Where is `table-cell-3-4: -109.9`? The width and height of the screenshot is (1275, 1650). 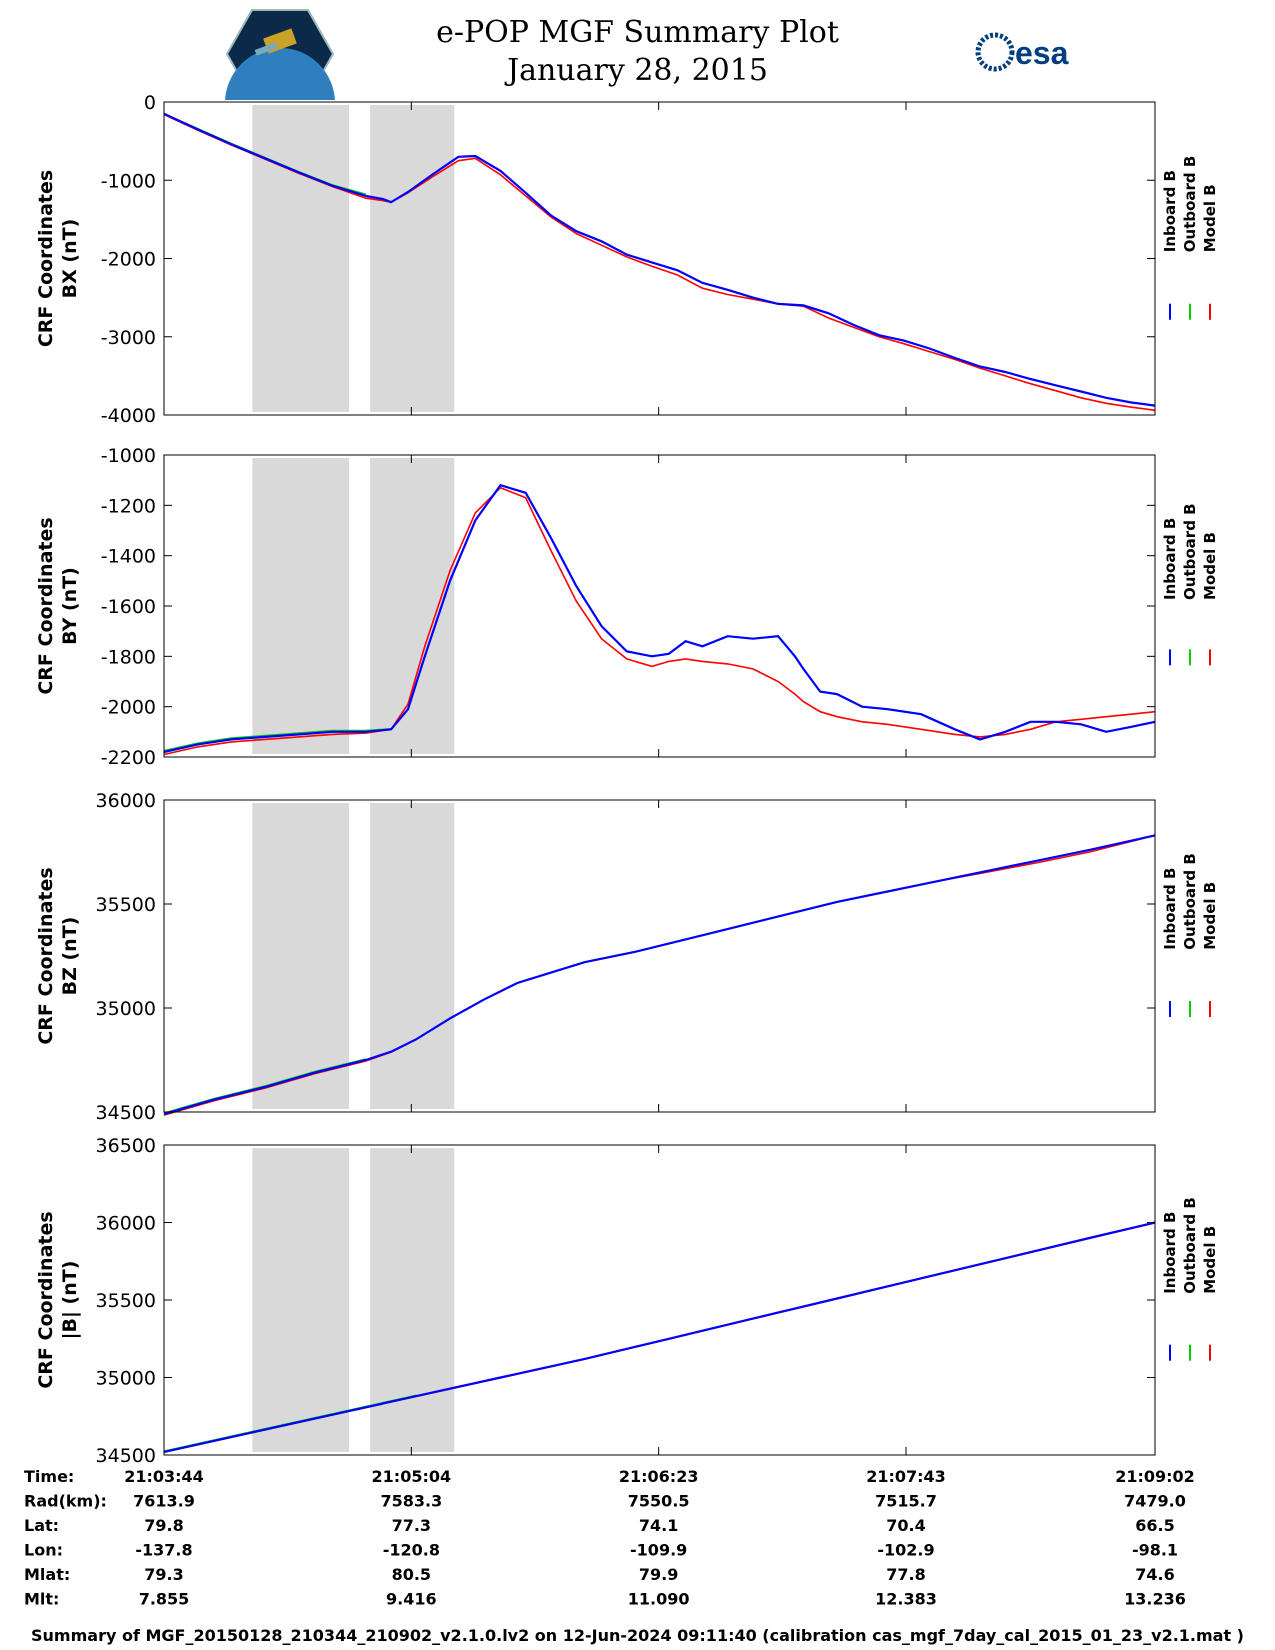
table-cell-3-4: -109.9 is located at coordinates (658, 1550).